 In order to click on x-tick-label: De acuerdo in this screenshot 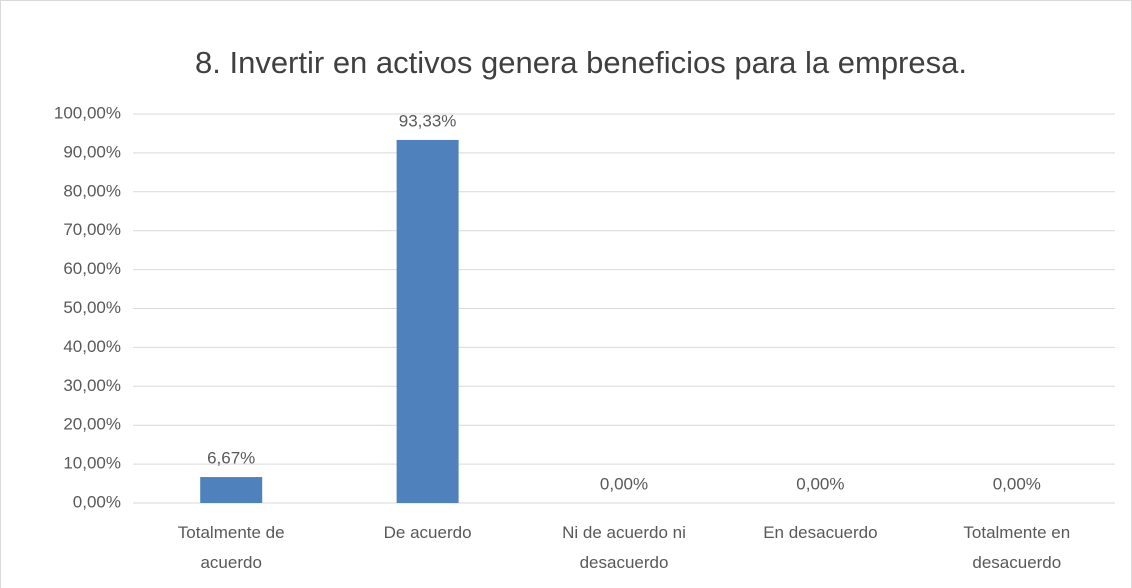, I will do `click(428, 532)`.